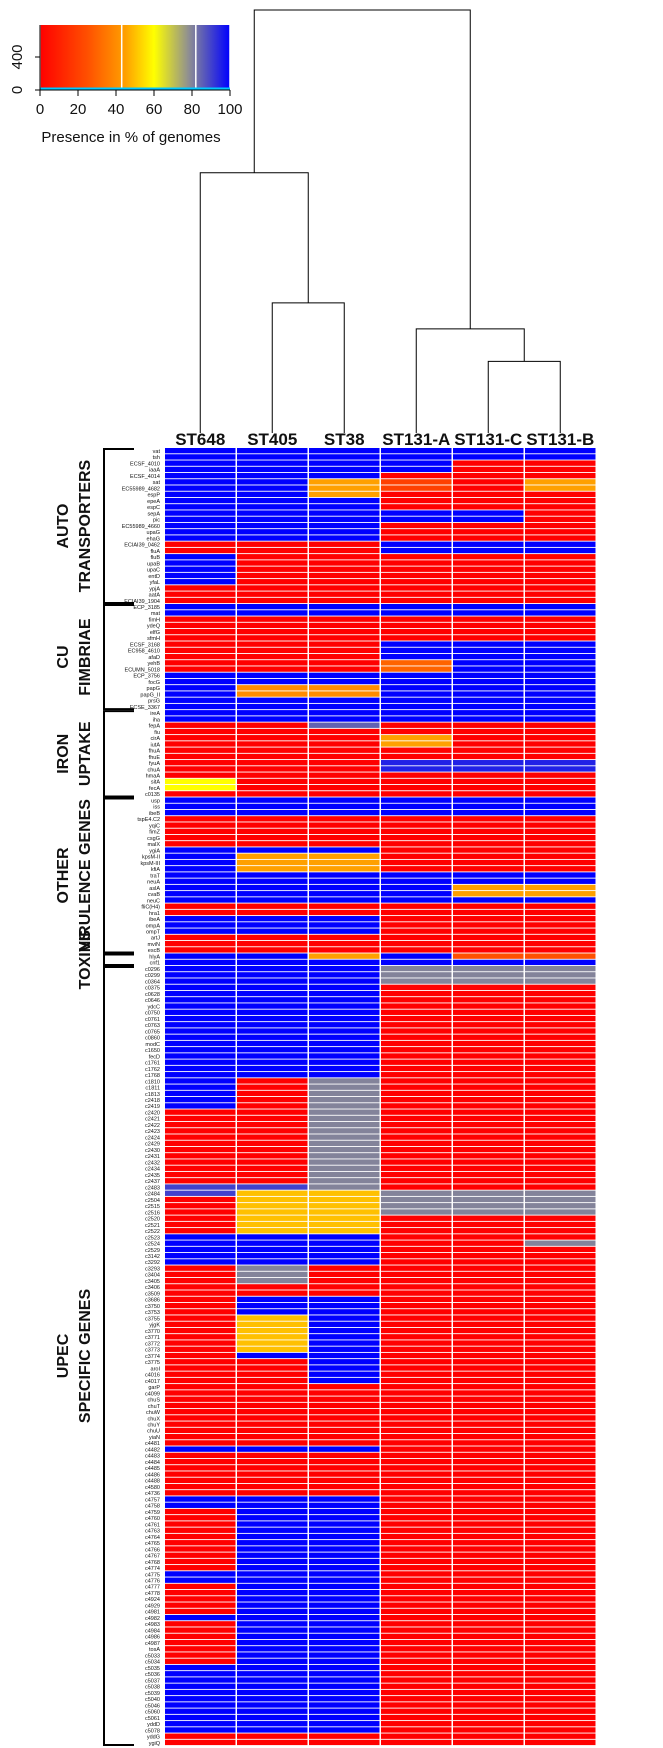 This screenshot has width=663, height=1748. What do you see at coordinates (153, 883) in the screenshot?
I see `gene-label: neuA` at bounding box center [153, 883].